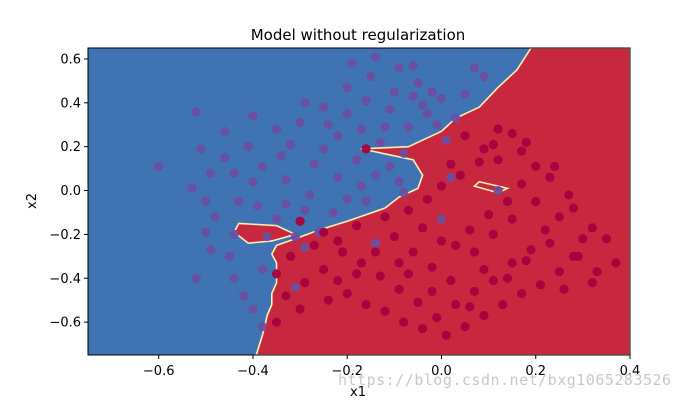  Describe the element at coordinates (358, 35) in the screenshot. I see `chart-title: Model without regularization` at that location.